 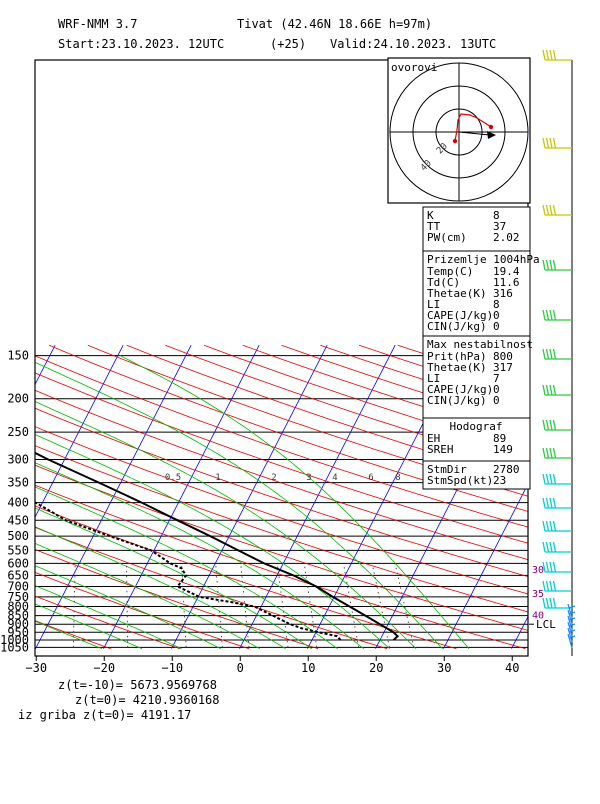 What do you see at coordinates (217, 478) in the screenshot?
I see `mixing-ratio-label: 1` at bounding box center [217, 478].